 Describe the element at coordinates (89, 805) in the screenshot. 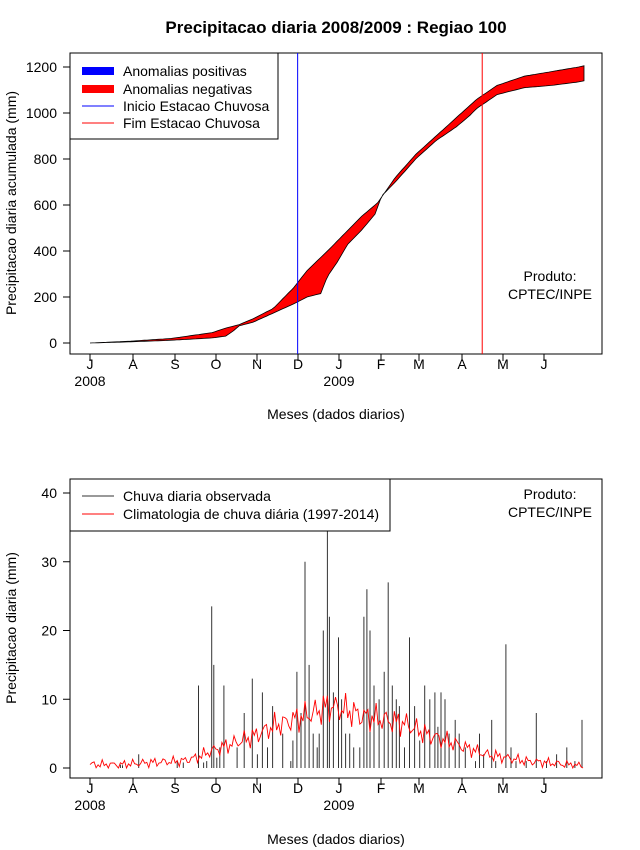

I see `bottom-year-label-1: 2008` at that location.